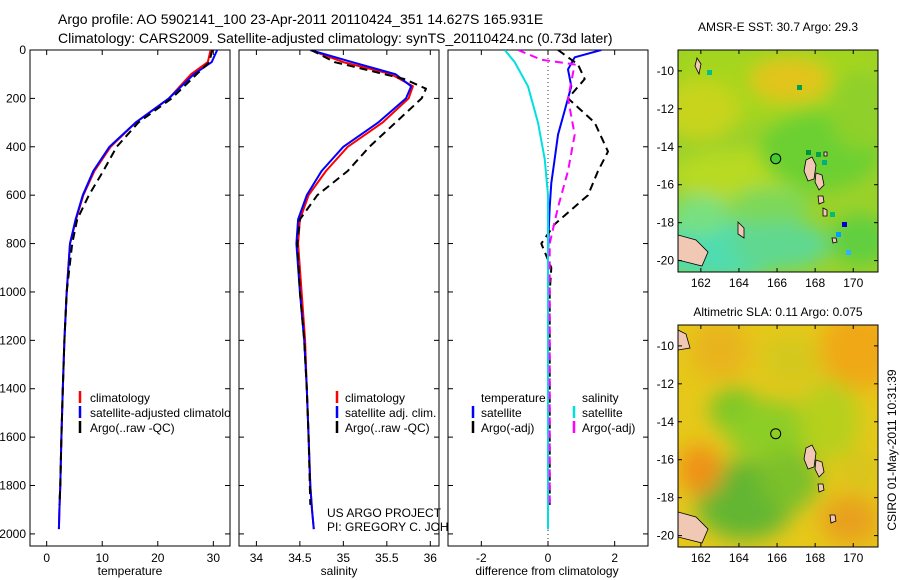 The height and width of the screenshot is (580, 900). I want to click on sst-argo-position-marker, so click(776, 159).